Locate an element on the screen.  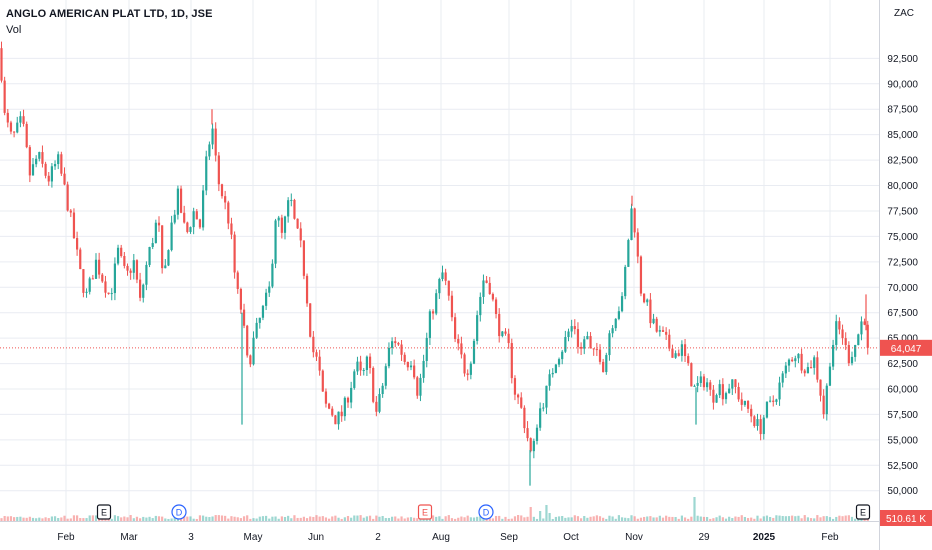
price-tick-label: 62,500 is located at coordinates (902, 364).